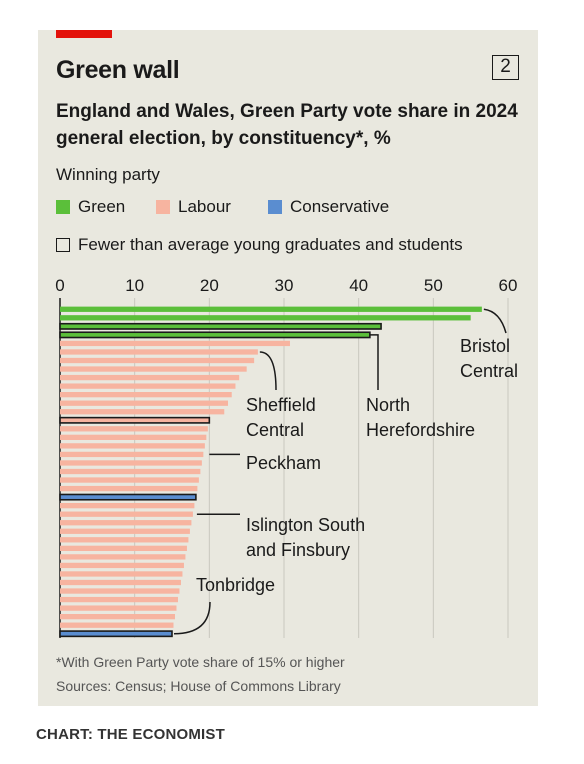  Describe the element at coordinates (163, 207) in the screenshot. I see `legend-swatch-labour` at that location.